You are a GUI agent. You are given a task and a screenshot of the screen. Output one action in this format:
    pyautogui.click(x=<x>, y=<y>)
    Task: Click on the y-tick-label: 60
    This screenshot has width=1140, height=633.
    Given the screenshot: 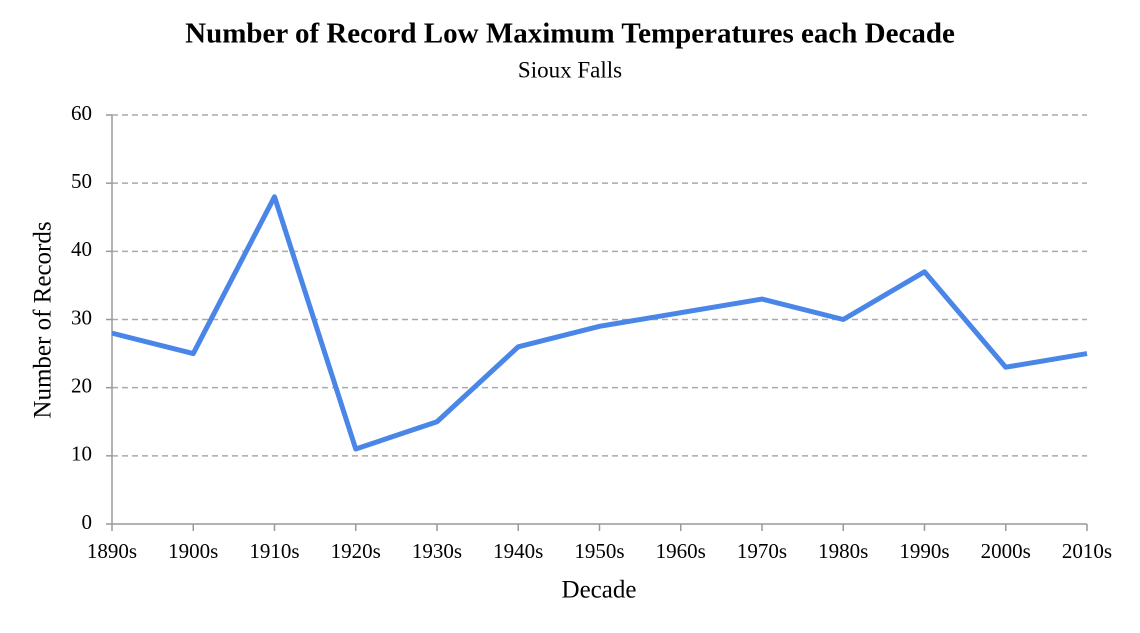 What is the action you would take?
    pyautogui.click(x=81, y=113)
    